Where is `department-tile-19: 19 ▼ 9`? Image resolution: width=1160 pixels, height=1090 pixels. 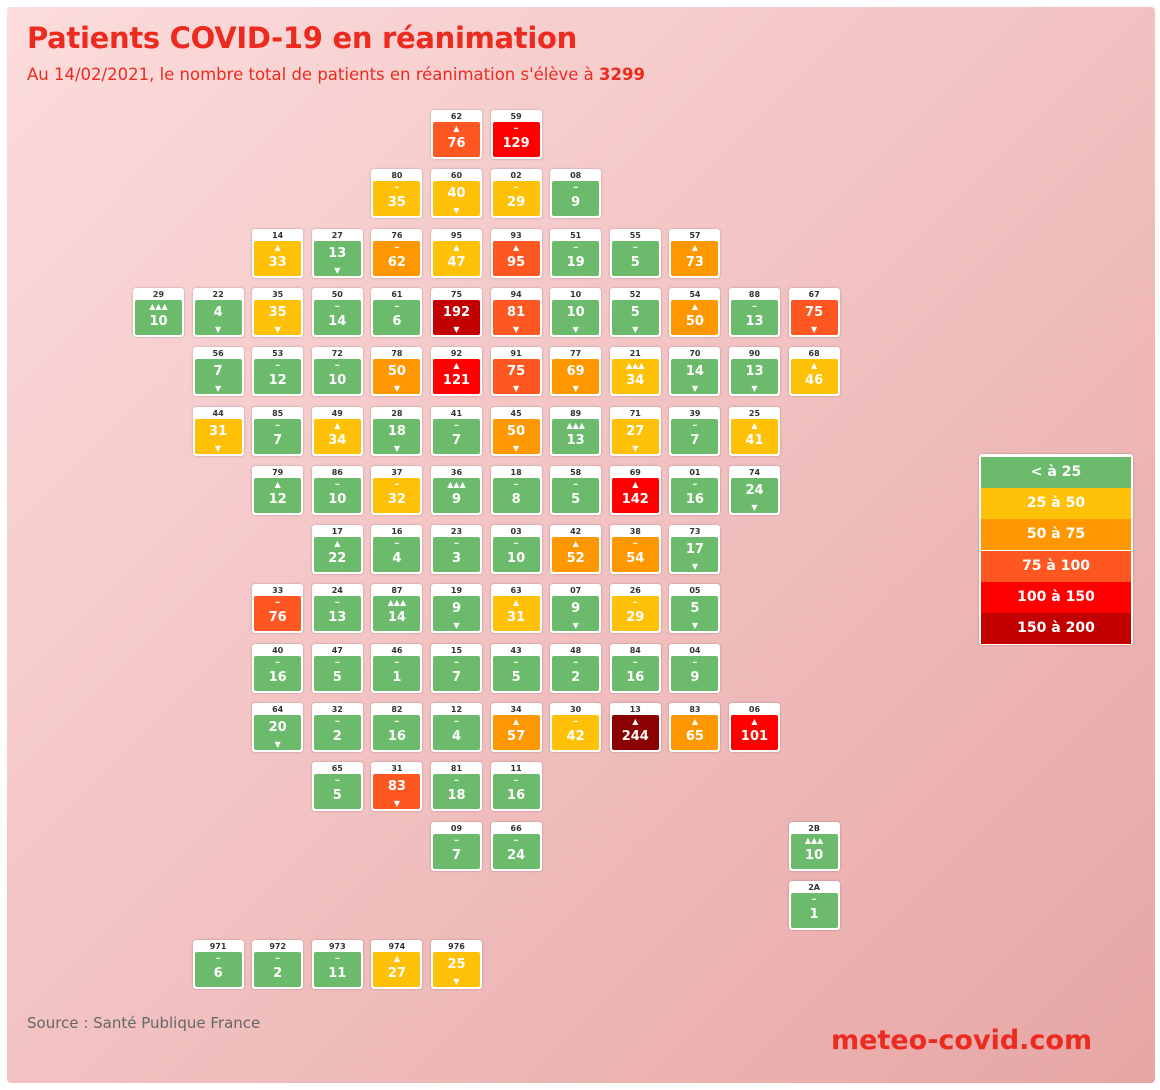 department-tile-19: 19 ▼ 9 is located at coordinates (456, 609).